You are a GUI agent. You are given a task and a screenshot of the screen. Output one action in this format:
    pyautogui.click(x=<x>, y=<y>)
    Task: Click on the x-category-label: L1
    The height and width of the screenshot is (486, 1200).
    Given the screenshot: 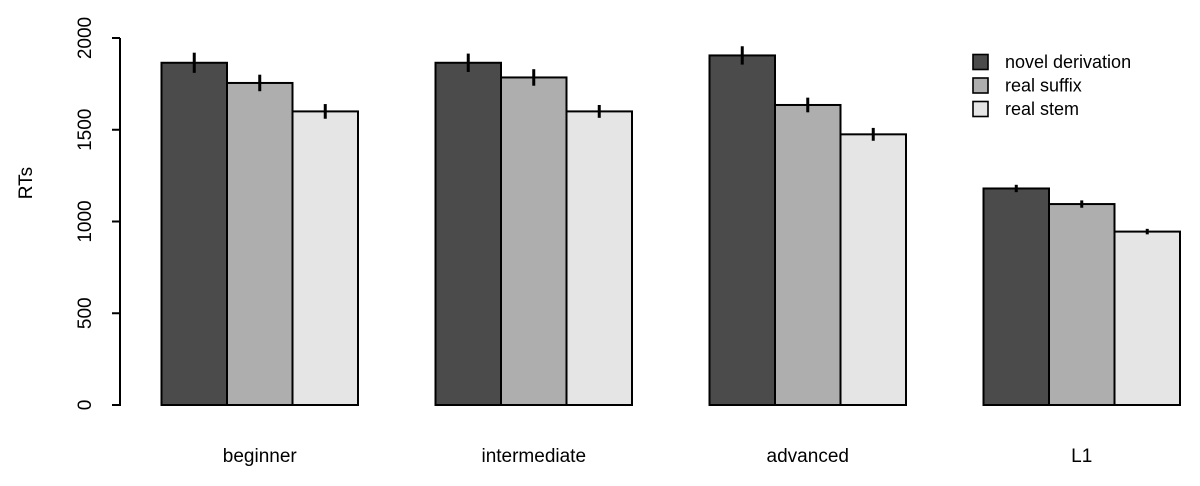 What is the action you would take?
    pyautogui.click(x=1081, y=456)
    